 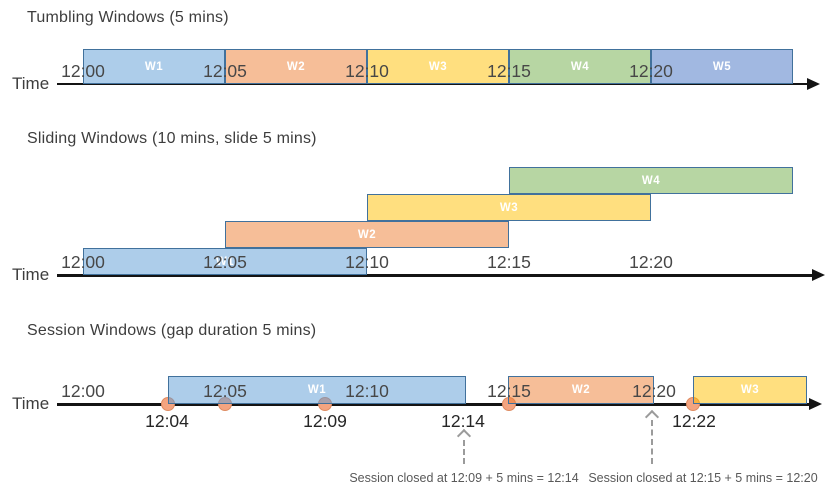 What do you see at coordinates (325, 421) in the screenshot?
I see `event-time-label: 12:09` at bounding box center [325, 421].